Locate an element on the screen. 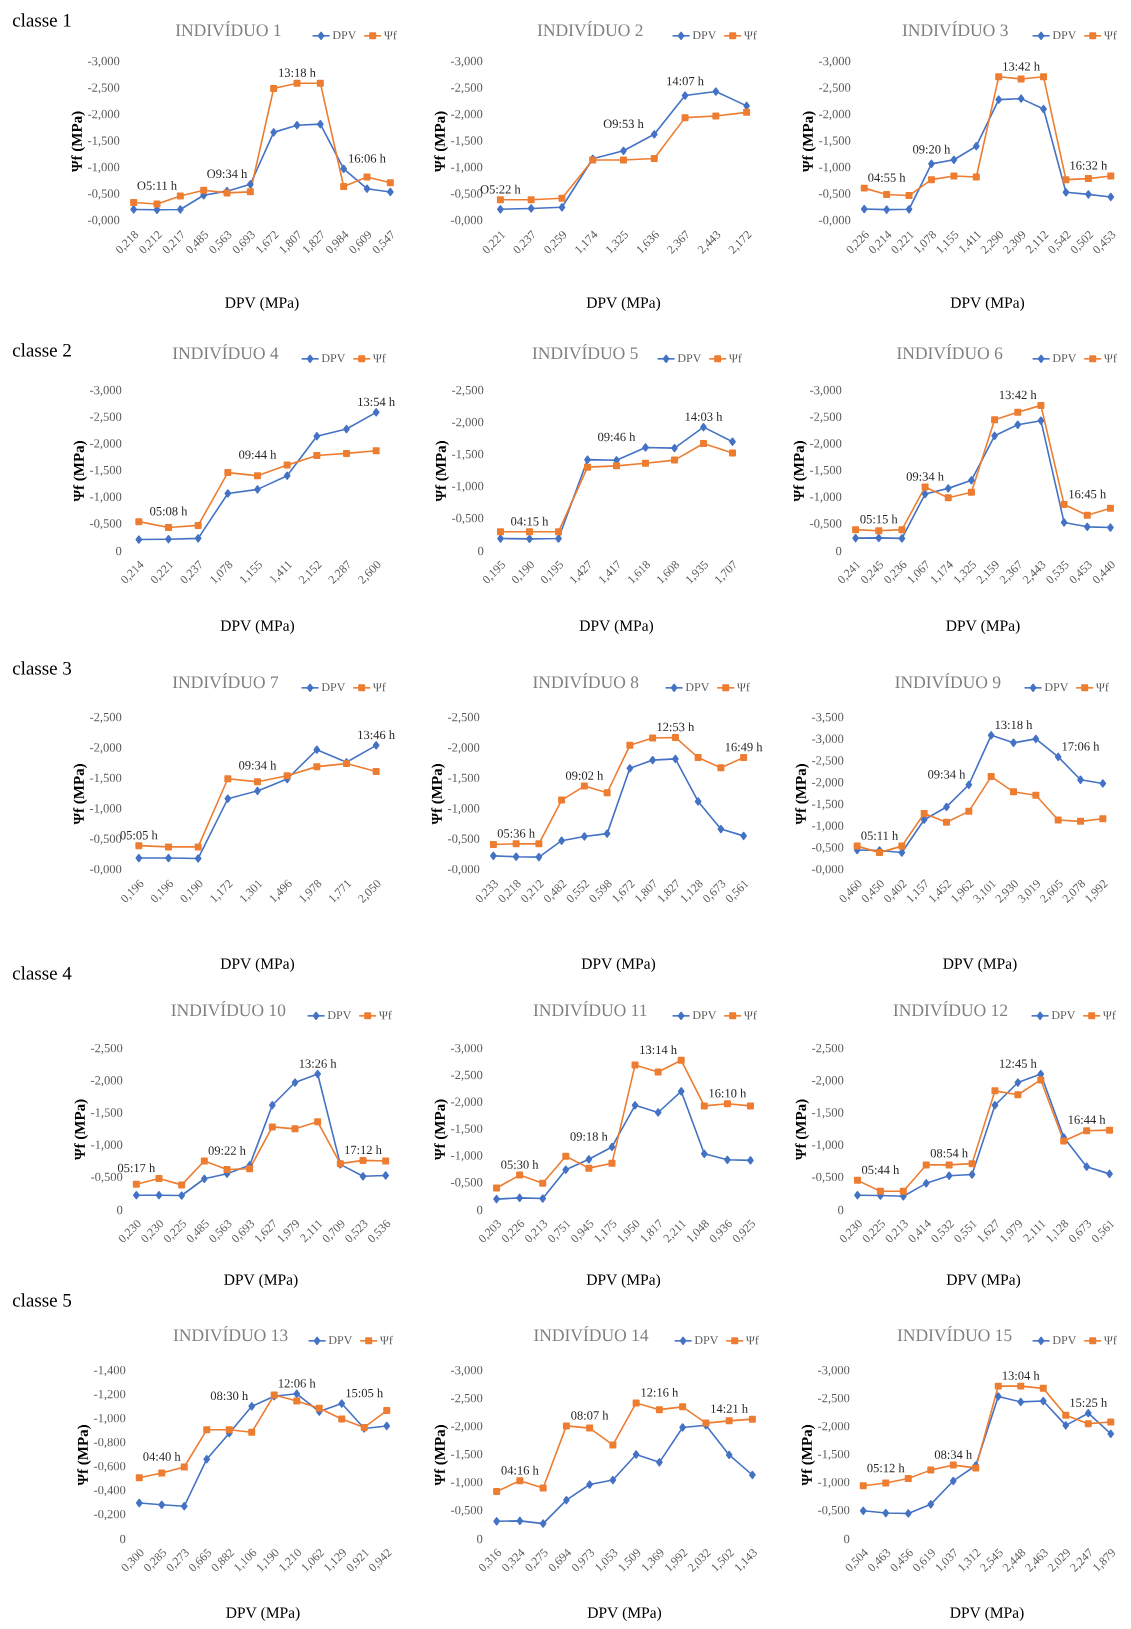 This screenshot has width=1131, height=1629. chart-title: INDIVÍDUO 1 is located at coordinates (228, 28).